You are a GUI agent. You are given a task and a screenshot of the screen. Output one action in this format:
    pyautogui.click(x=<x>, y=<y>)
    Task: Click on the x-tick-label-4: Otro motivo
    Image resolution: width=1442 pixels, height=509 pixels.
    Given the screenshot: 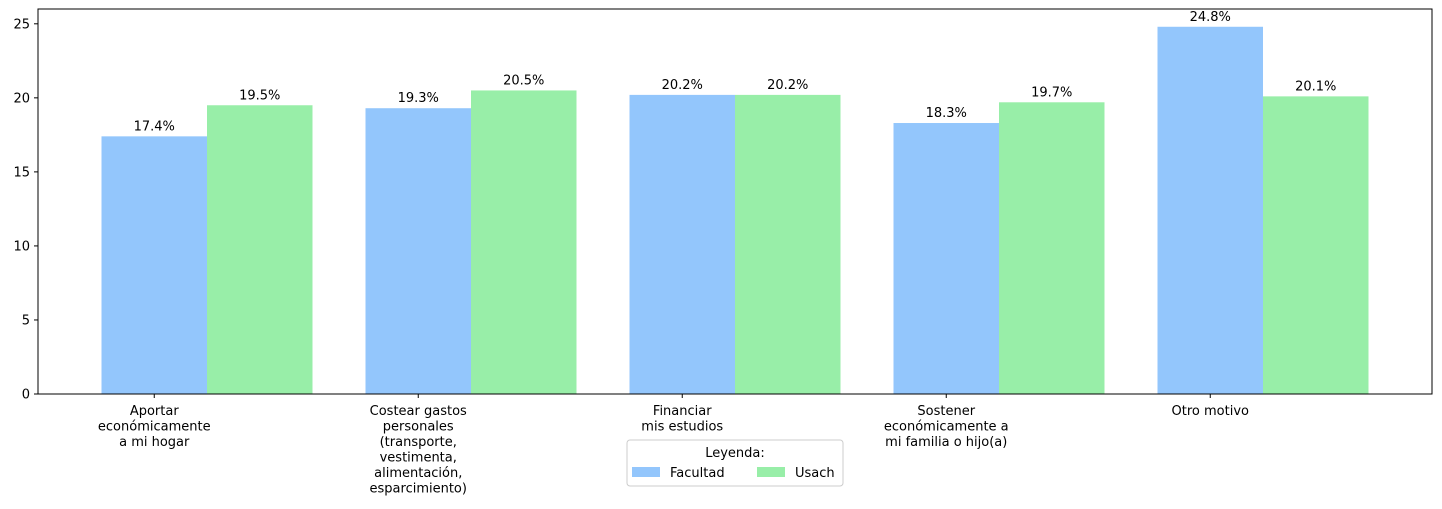 What is the action you would take?
    pyautogui.click(x=1210, y=411)
    